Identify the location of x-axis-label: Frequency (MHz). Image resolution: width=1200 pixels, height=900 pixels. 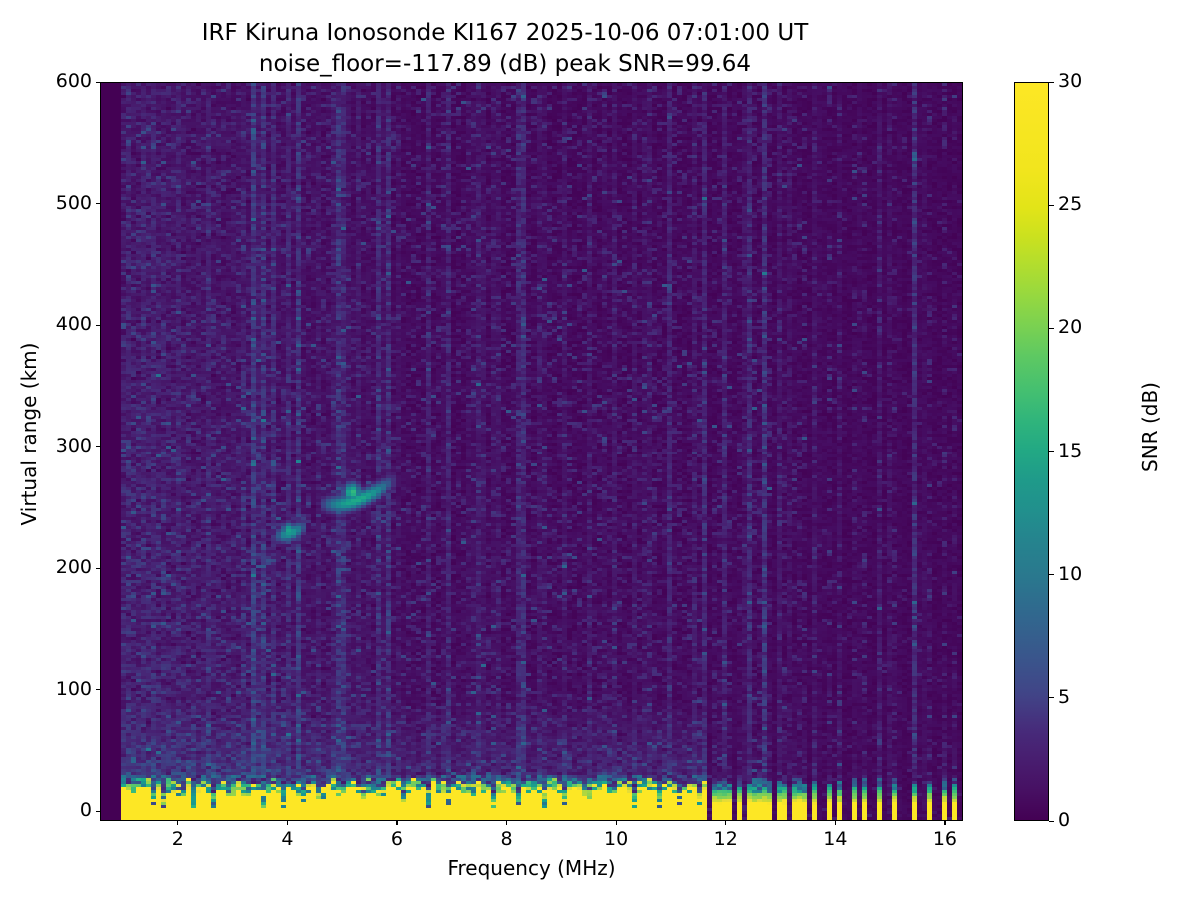
(531, 868).